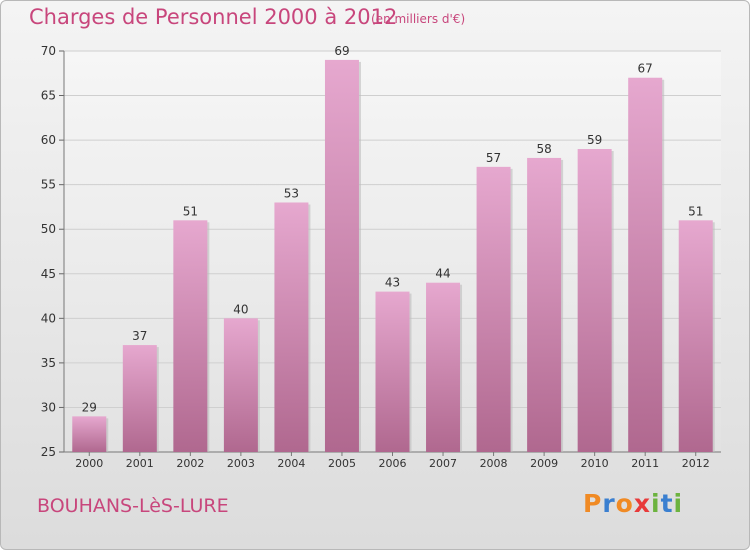  What do you see at coordinates (48, 185) in the screenshot?
I see `y-tick-label: 55` at bounding box center [48, 185].